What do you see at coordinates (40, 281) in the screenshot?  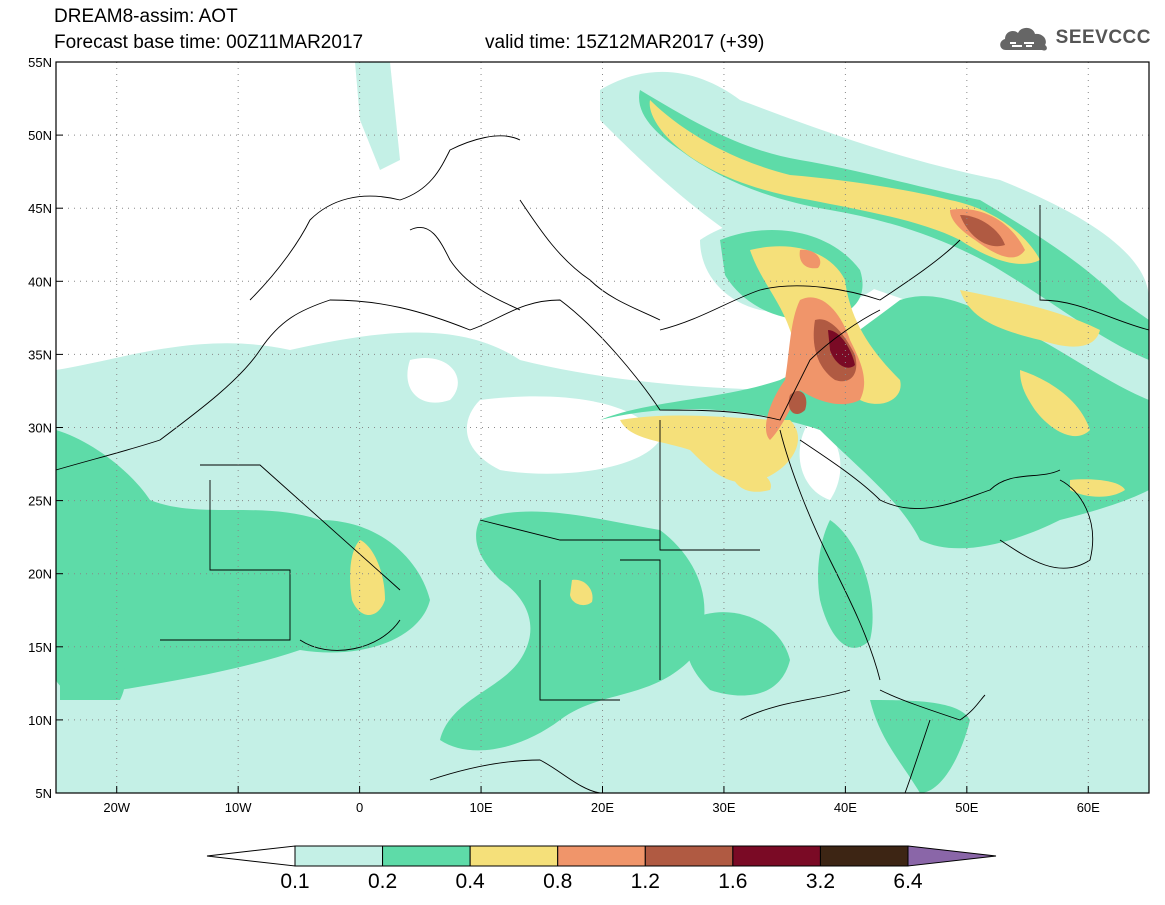 I see `lat-tick-label: 40N` at bounding box center [40, 281].